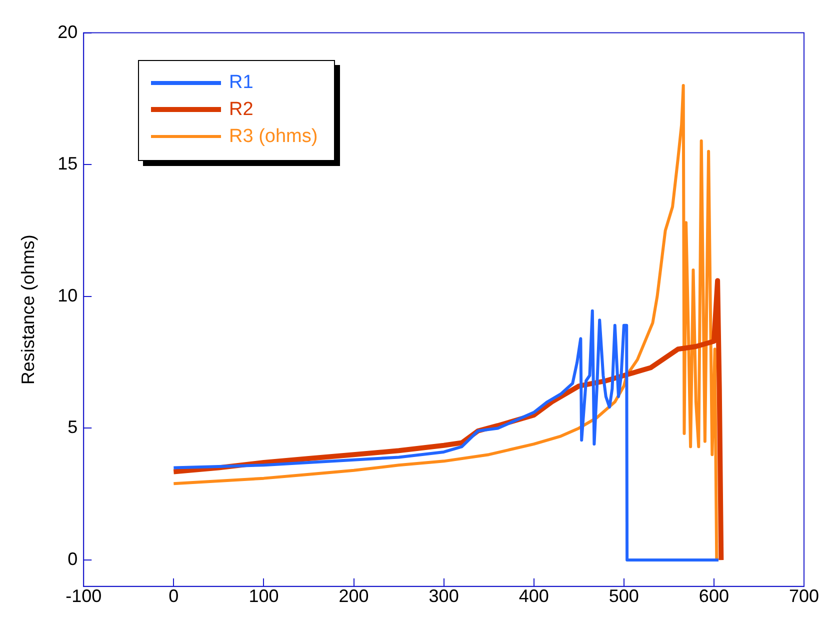 The height and width of the screenshot is (634, 836). I want to click on x-tick-label: 500, so click(623, 596).